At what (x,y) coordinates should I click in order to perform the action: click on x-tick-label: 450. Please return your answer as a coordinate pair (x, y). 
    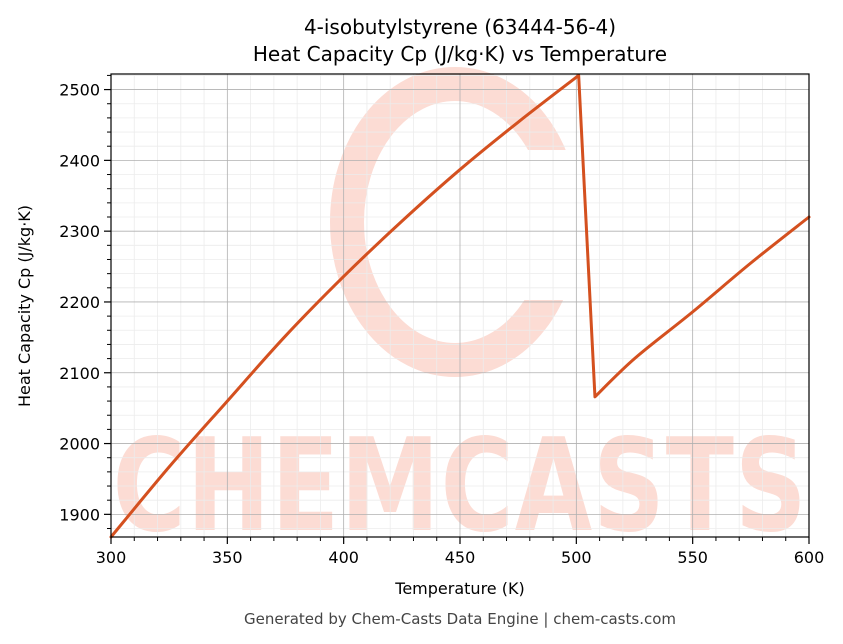
    Looking at the image, I should click on (460, 557).